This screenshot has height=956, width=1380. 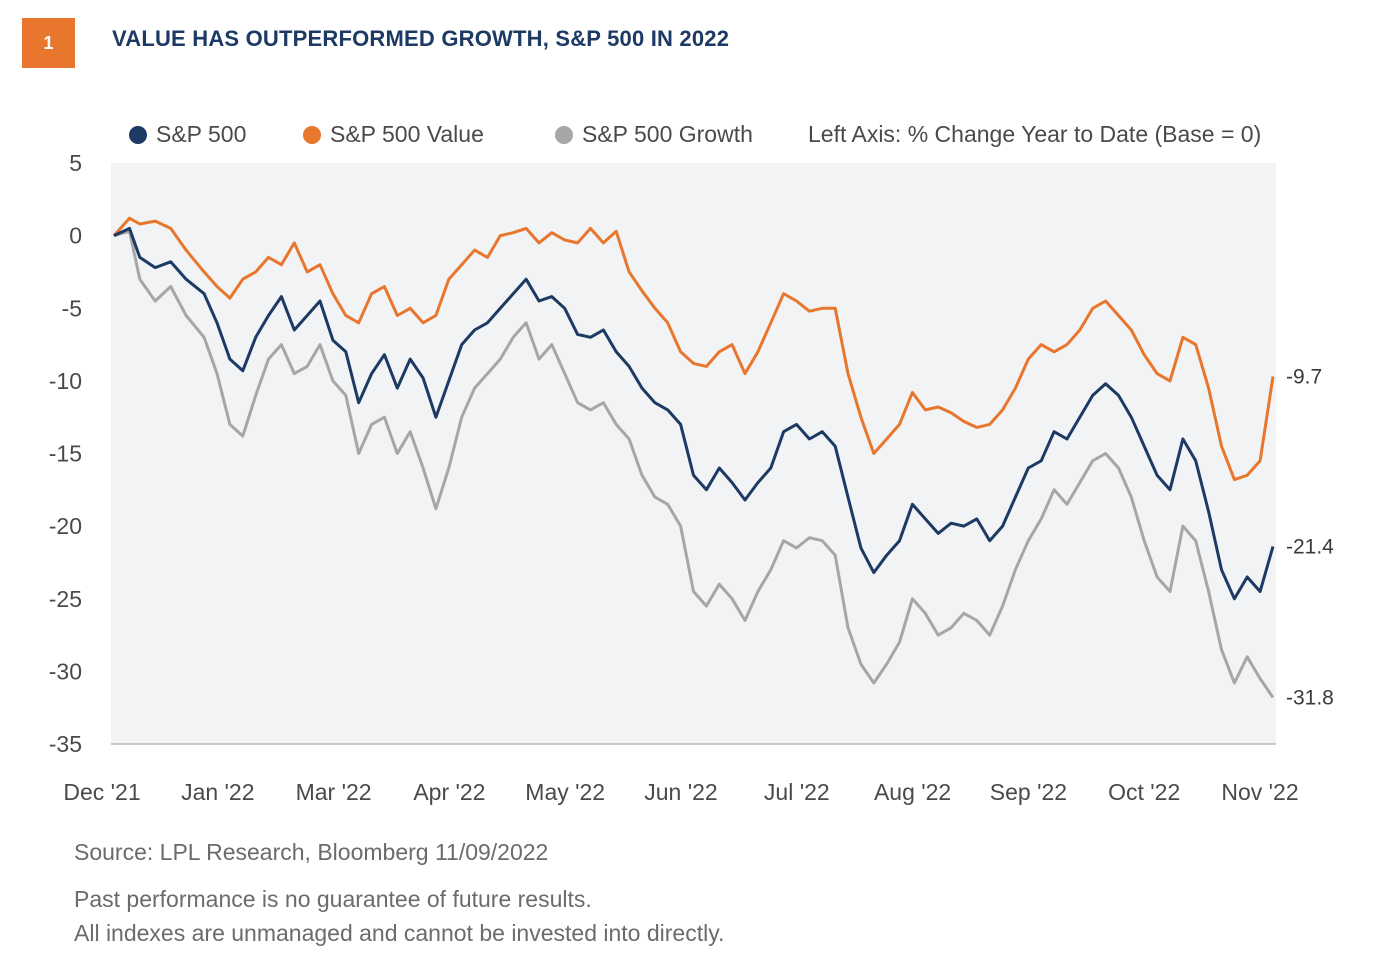 What do you see at coordinates (407, 134) in the screenshot?
I see `legend-label-value: S&P 500 Value` at bounding box center [407, 134].